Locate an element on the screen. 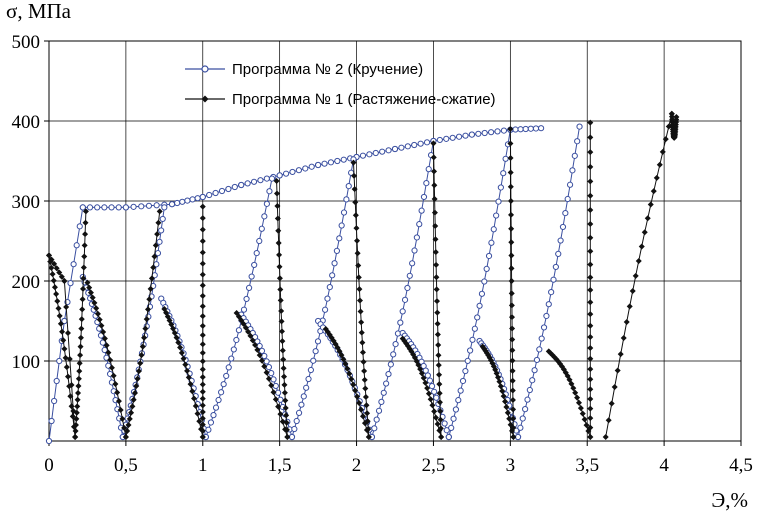 The width and height of the screenshot is (759, 514). x-tick-label: 0,5 is located at coordinates (126, 465).